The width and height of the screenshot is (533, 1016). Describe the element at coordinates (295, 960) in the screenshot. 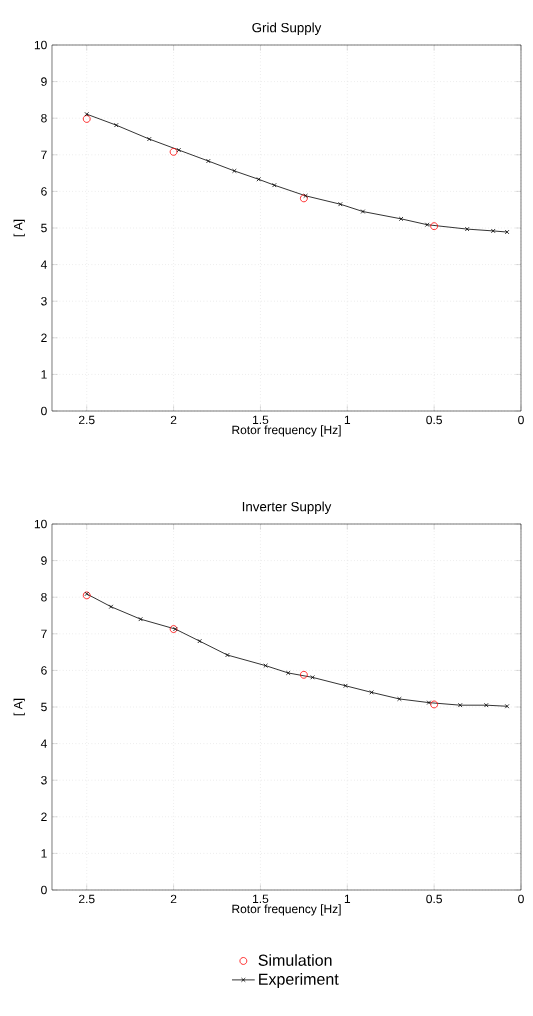

I see `legend-label: Simulation` at that location.